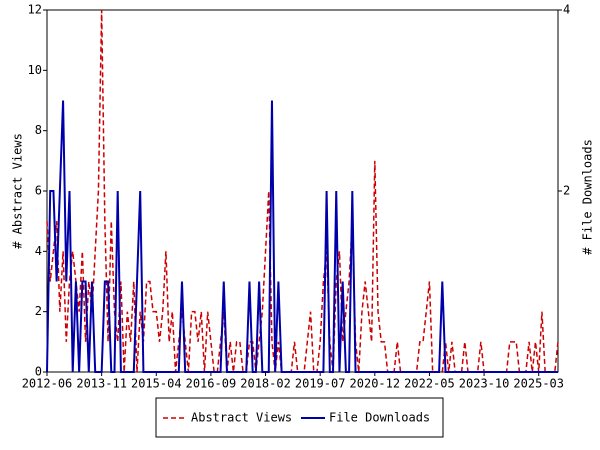 Image resolution: width=600 pixels, height=450 pixels. Describe the element at coordinates (241, 418) in the screenshot. I see `legend-label: Abstract Views` at that location.